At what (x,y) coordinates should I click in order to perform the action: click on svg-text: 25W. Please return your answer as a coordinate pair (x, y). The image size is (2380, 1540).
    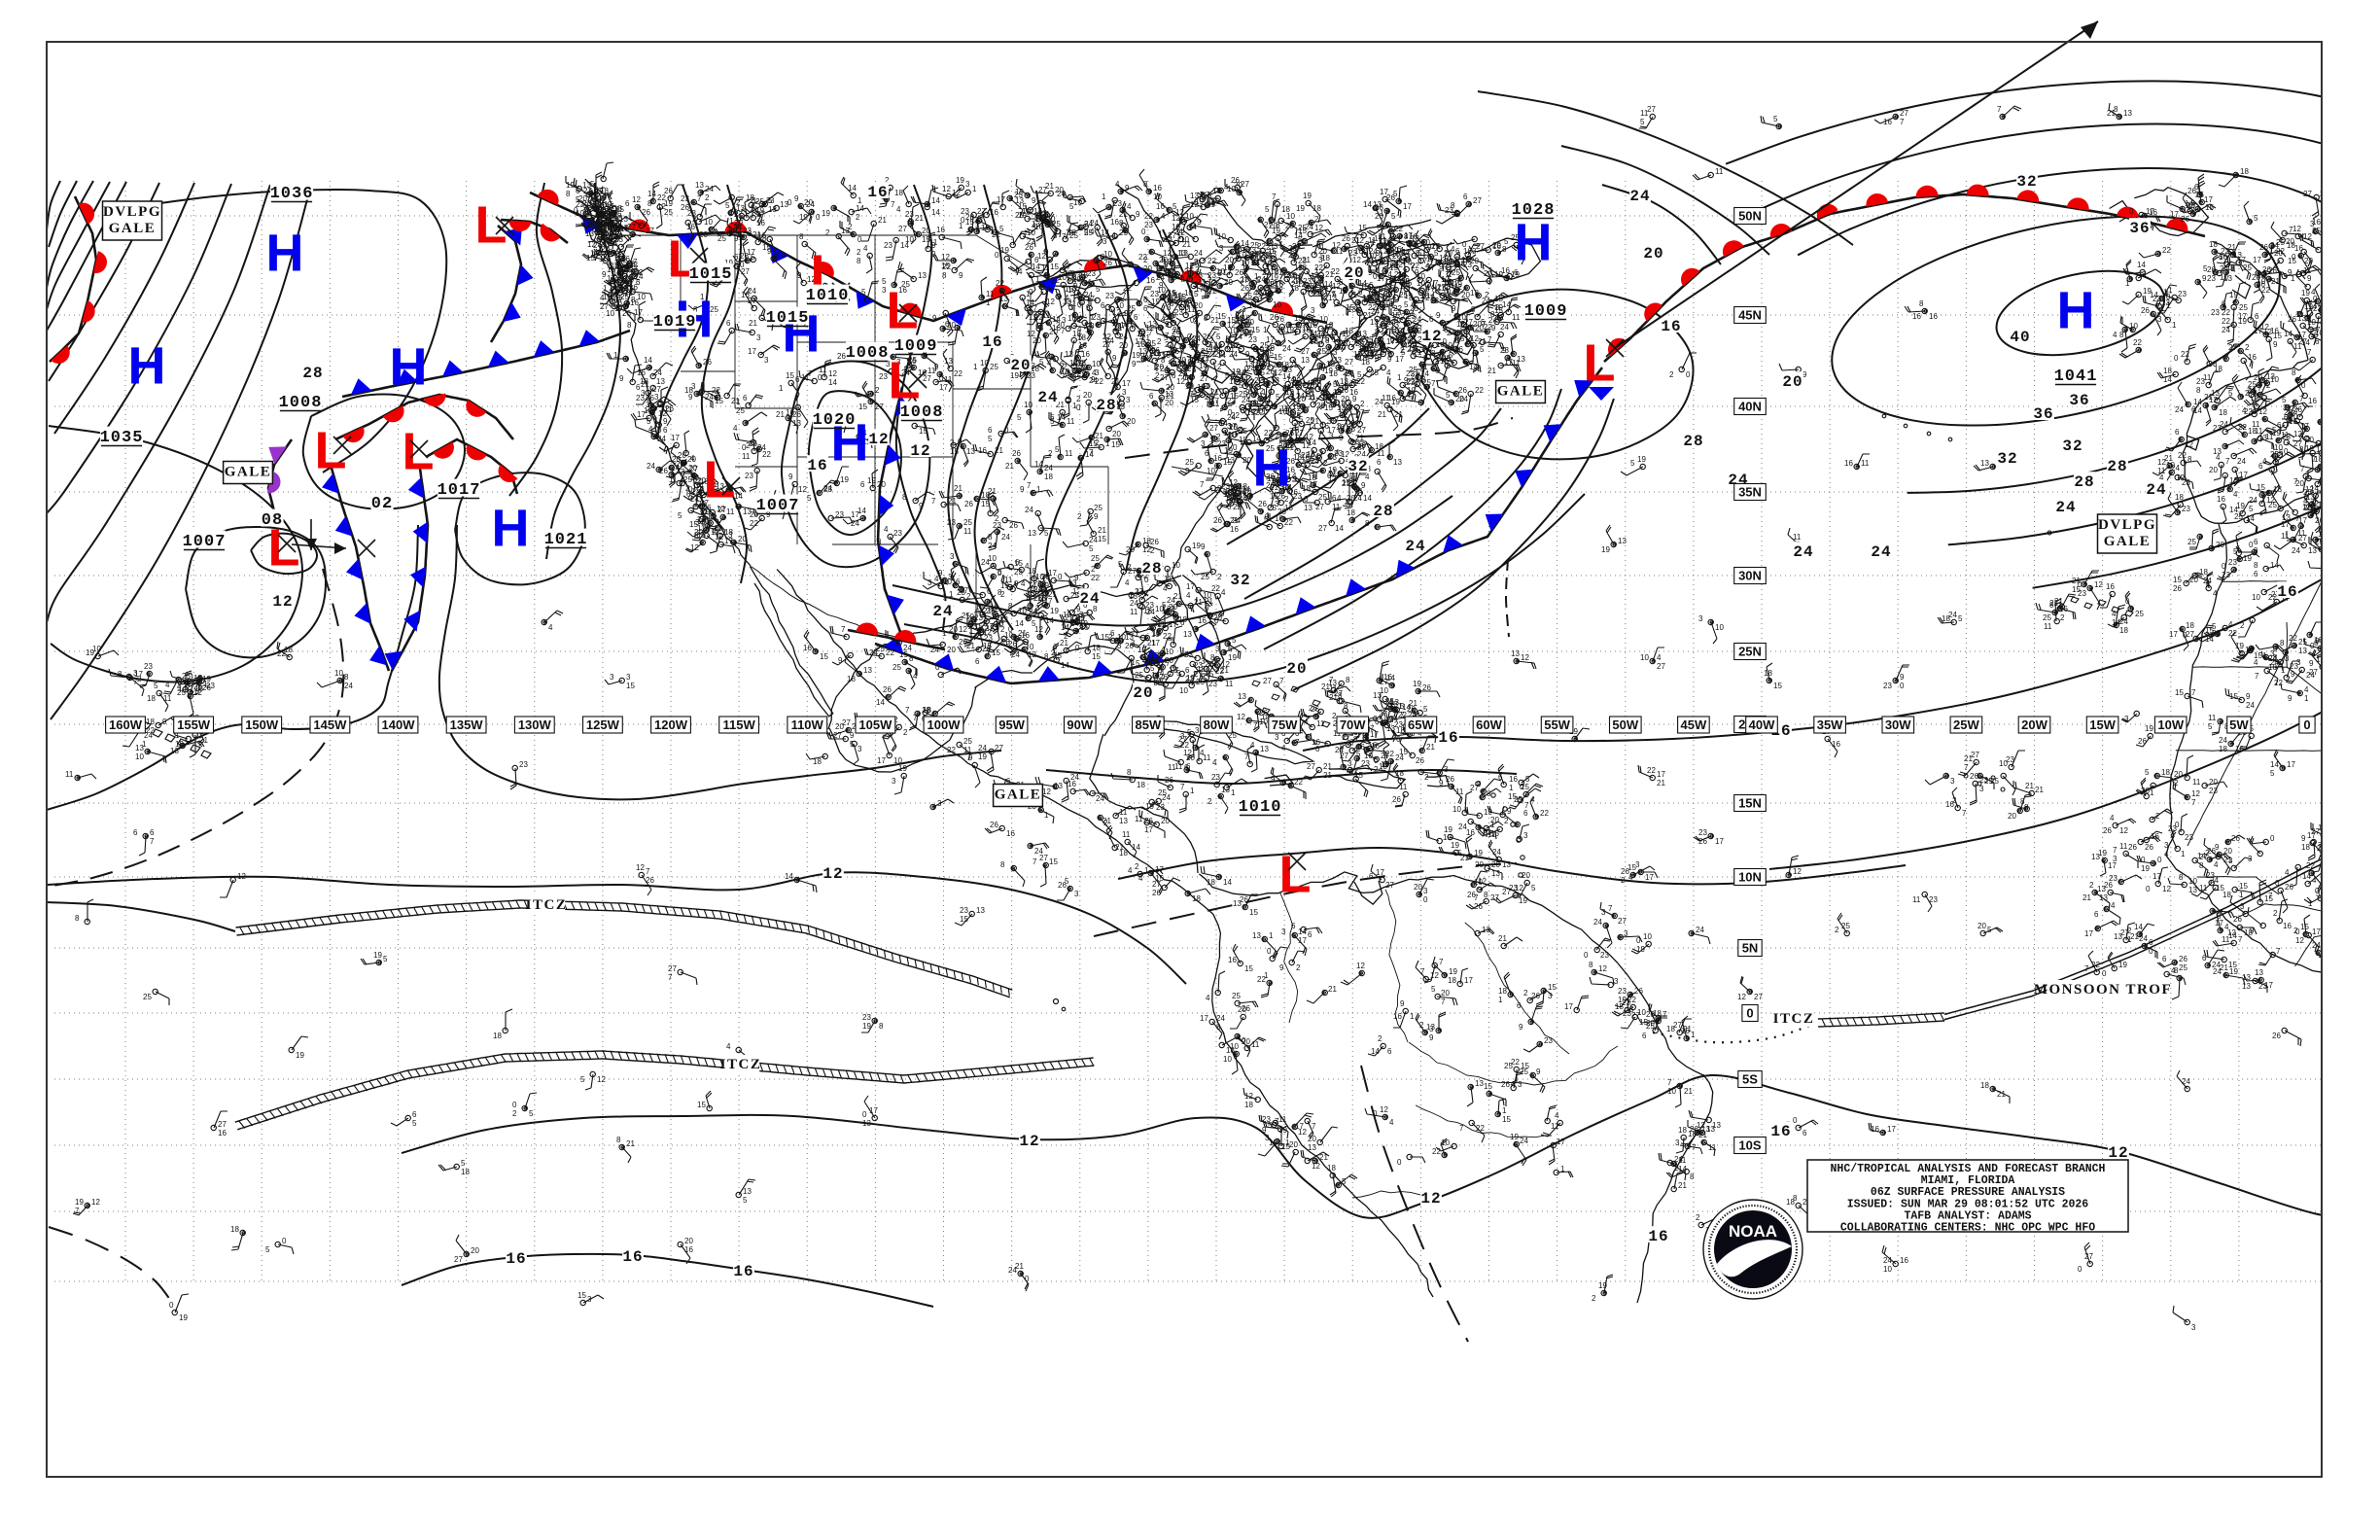
    Looking at the image, I should click on (1966, 725).